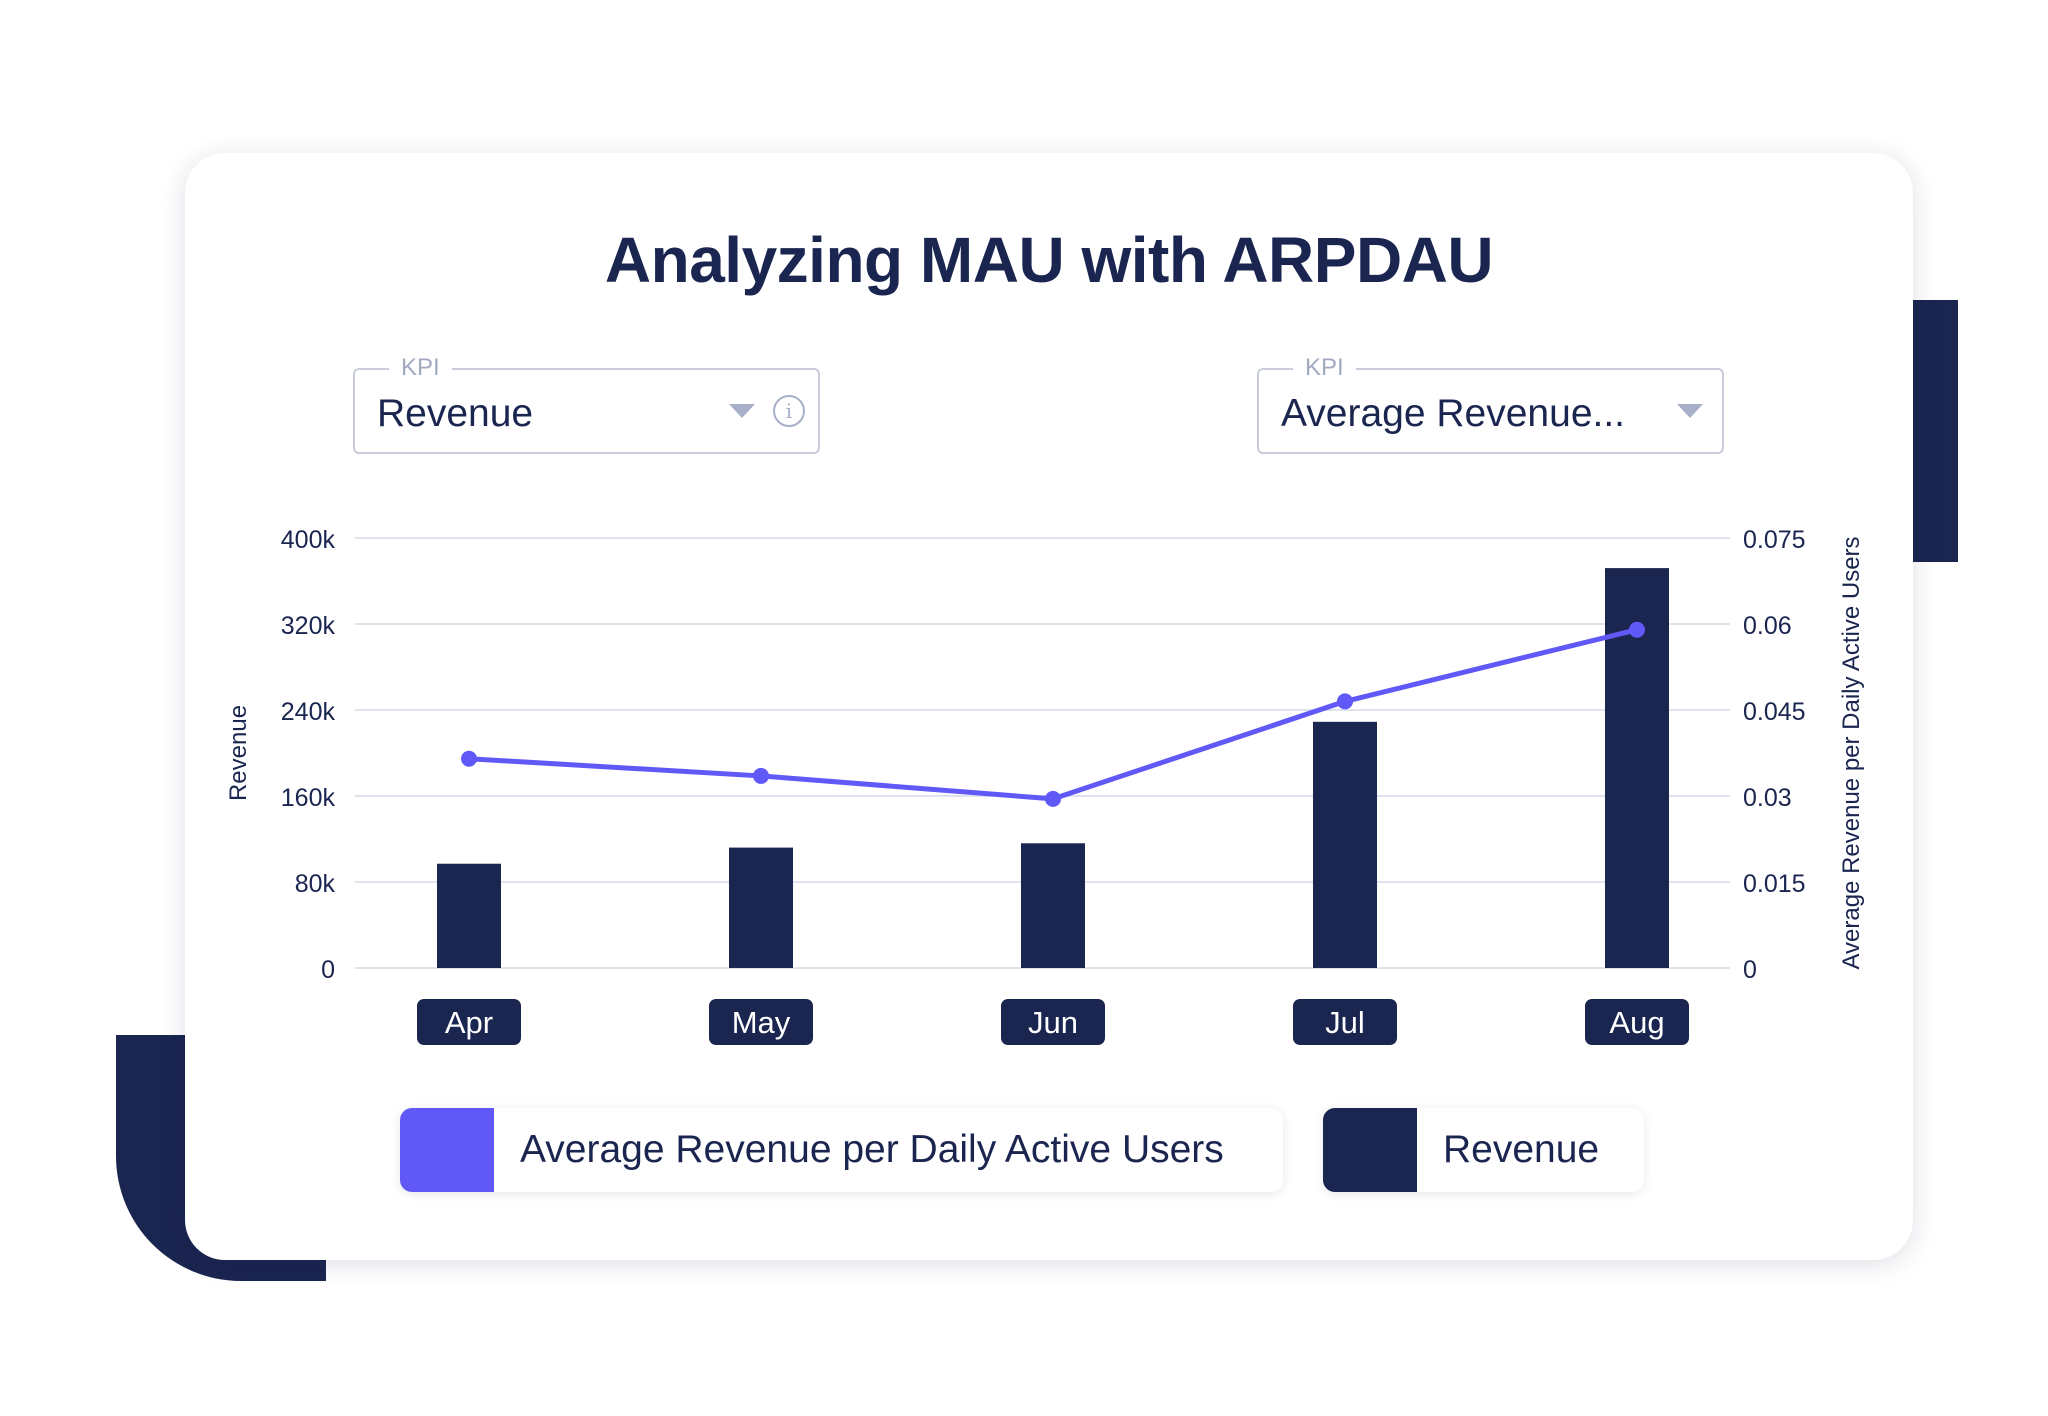  What do you see at coordinates (469, 758) in the screenshot?
I see `point-arpdau-apr` at bounding box center [469, 758].